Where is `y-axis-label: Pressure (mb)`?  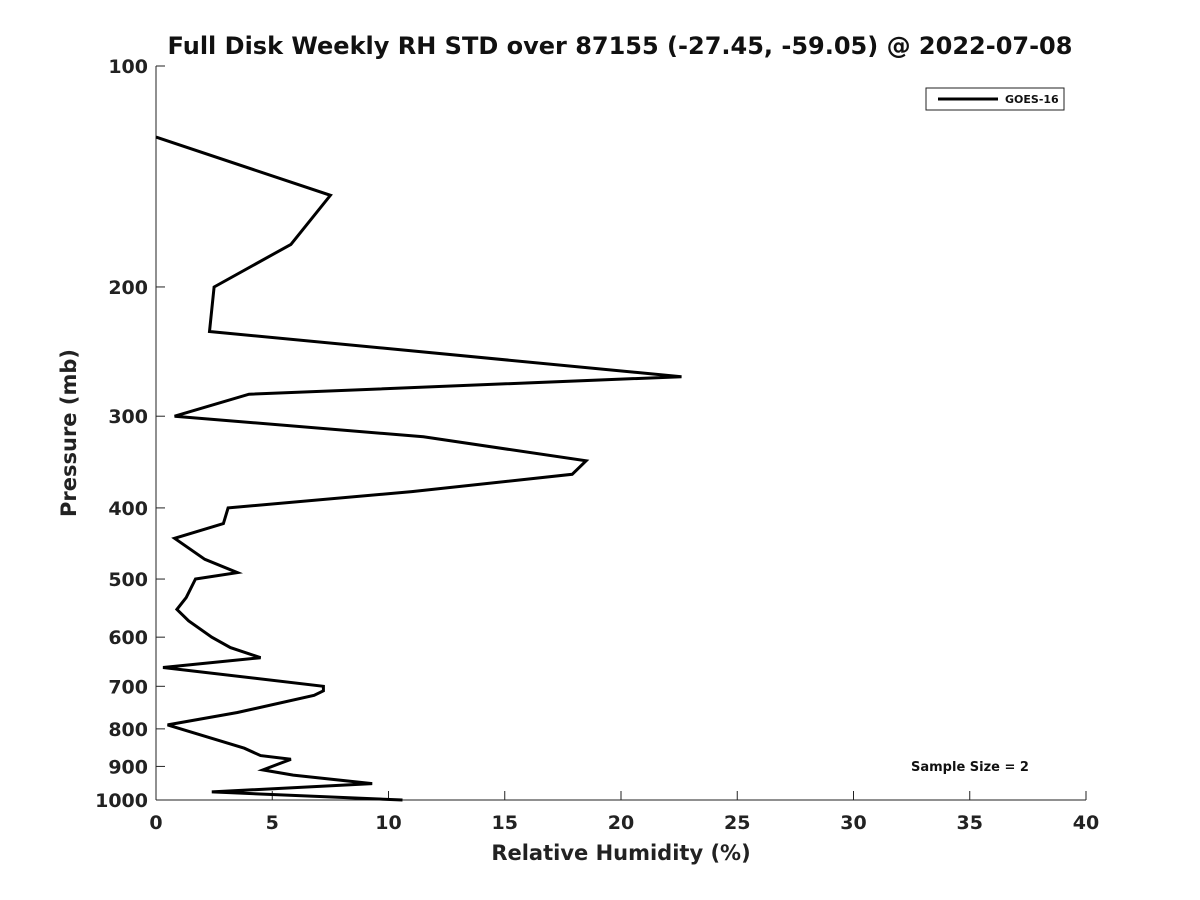
y-axis-label: Pressure (mb) is located at coordinates (69, 433).